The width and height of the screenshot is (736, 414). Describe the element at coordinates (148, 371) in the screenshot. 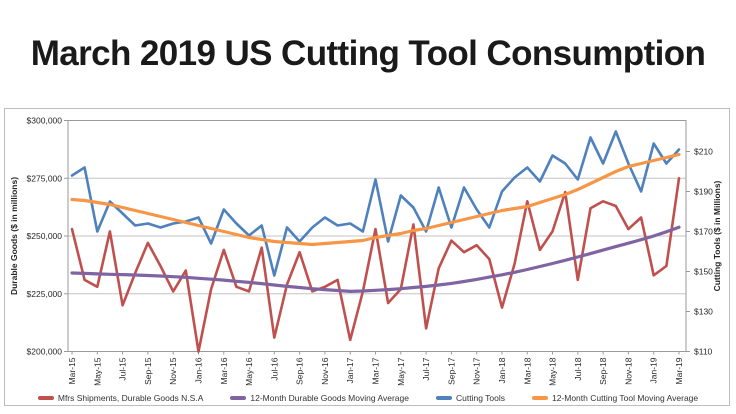

I see `x-axis-tick-label: Sep-15` at that location.